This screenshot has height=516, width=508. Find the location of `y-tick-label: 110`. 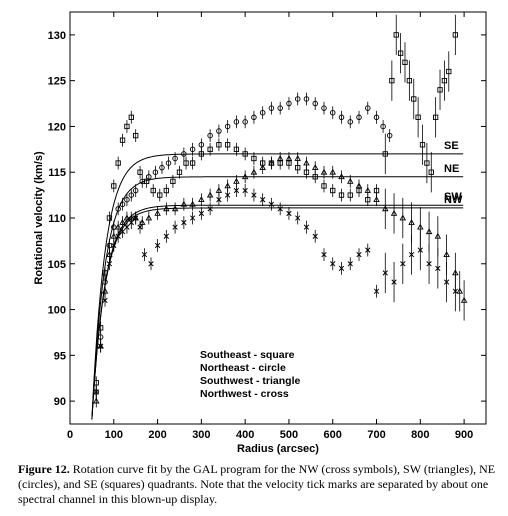

y-tick-label: 110 is located at coordinates (57, 219).